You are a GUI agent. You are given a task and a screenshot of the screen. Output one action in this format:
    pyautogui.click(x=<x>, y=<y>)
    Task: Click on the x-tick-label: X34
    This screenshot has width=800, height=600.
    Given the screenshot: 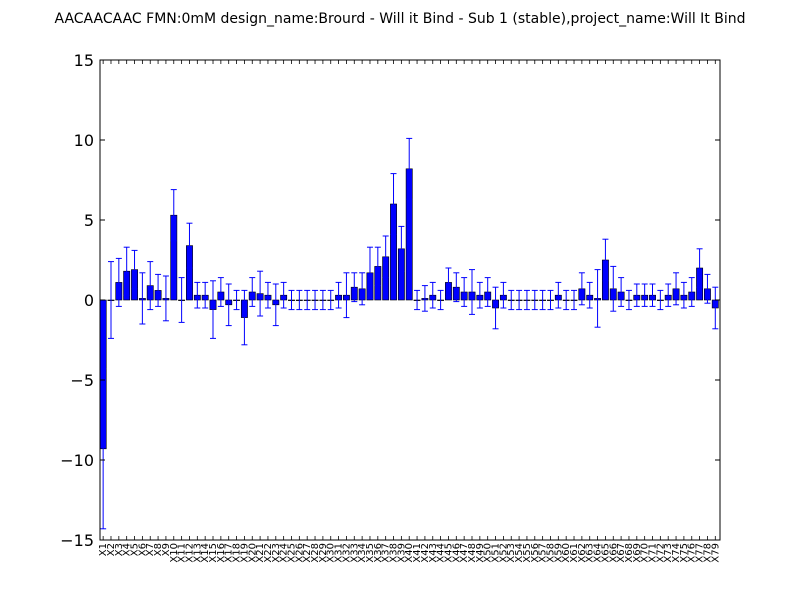 What is the action you would take?
    pyautogui.click(x=362, y=553)
    